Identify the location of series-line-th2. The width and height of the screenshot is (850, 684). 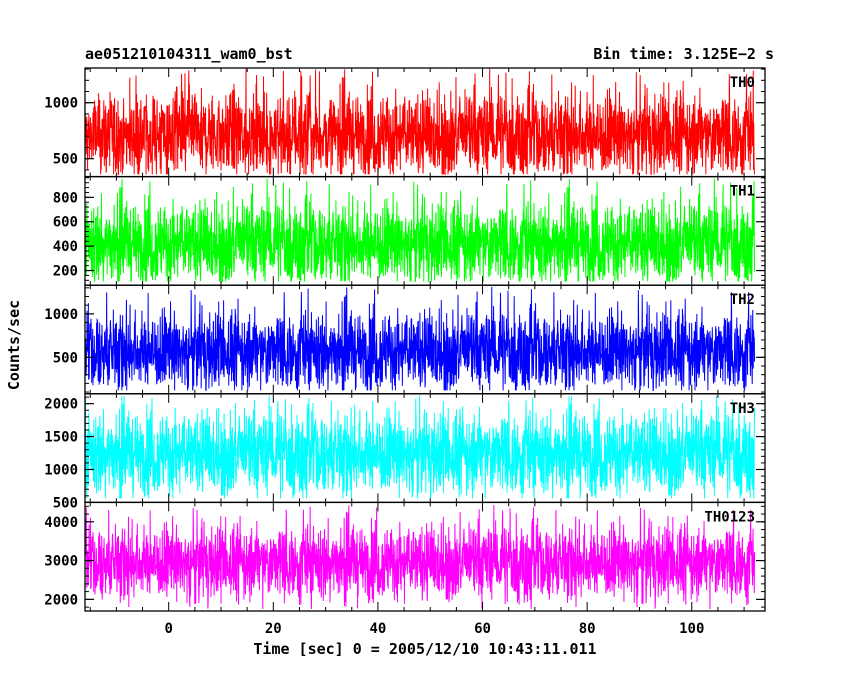
(420, 338).